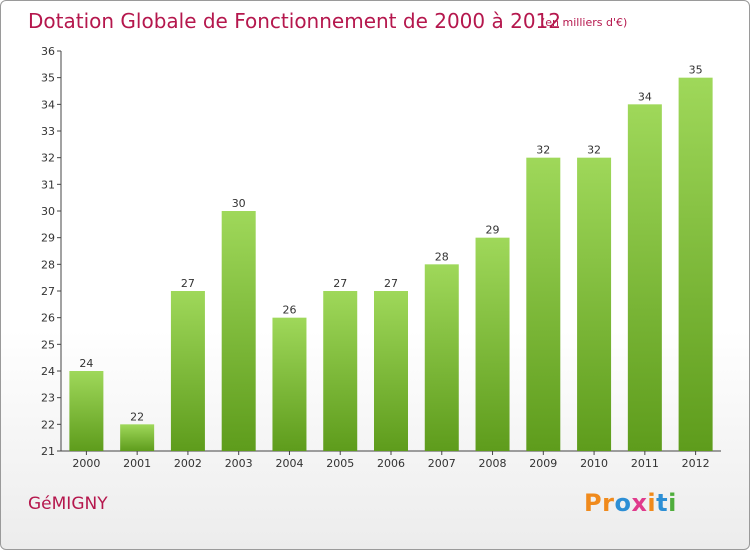  What do you see at coordinates (442, 256) in the screenshot?
I see `data-label: 28` at bounding box center [442, 256].